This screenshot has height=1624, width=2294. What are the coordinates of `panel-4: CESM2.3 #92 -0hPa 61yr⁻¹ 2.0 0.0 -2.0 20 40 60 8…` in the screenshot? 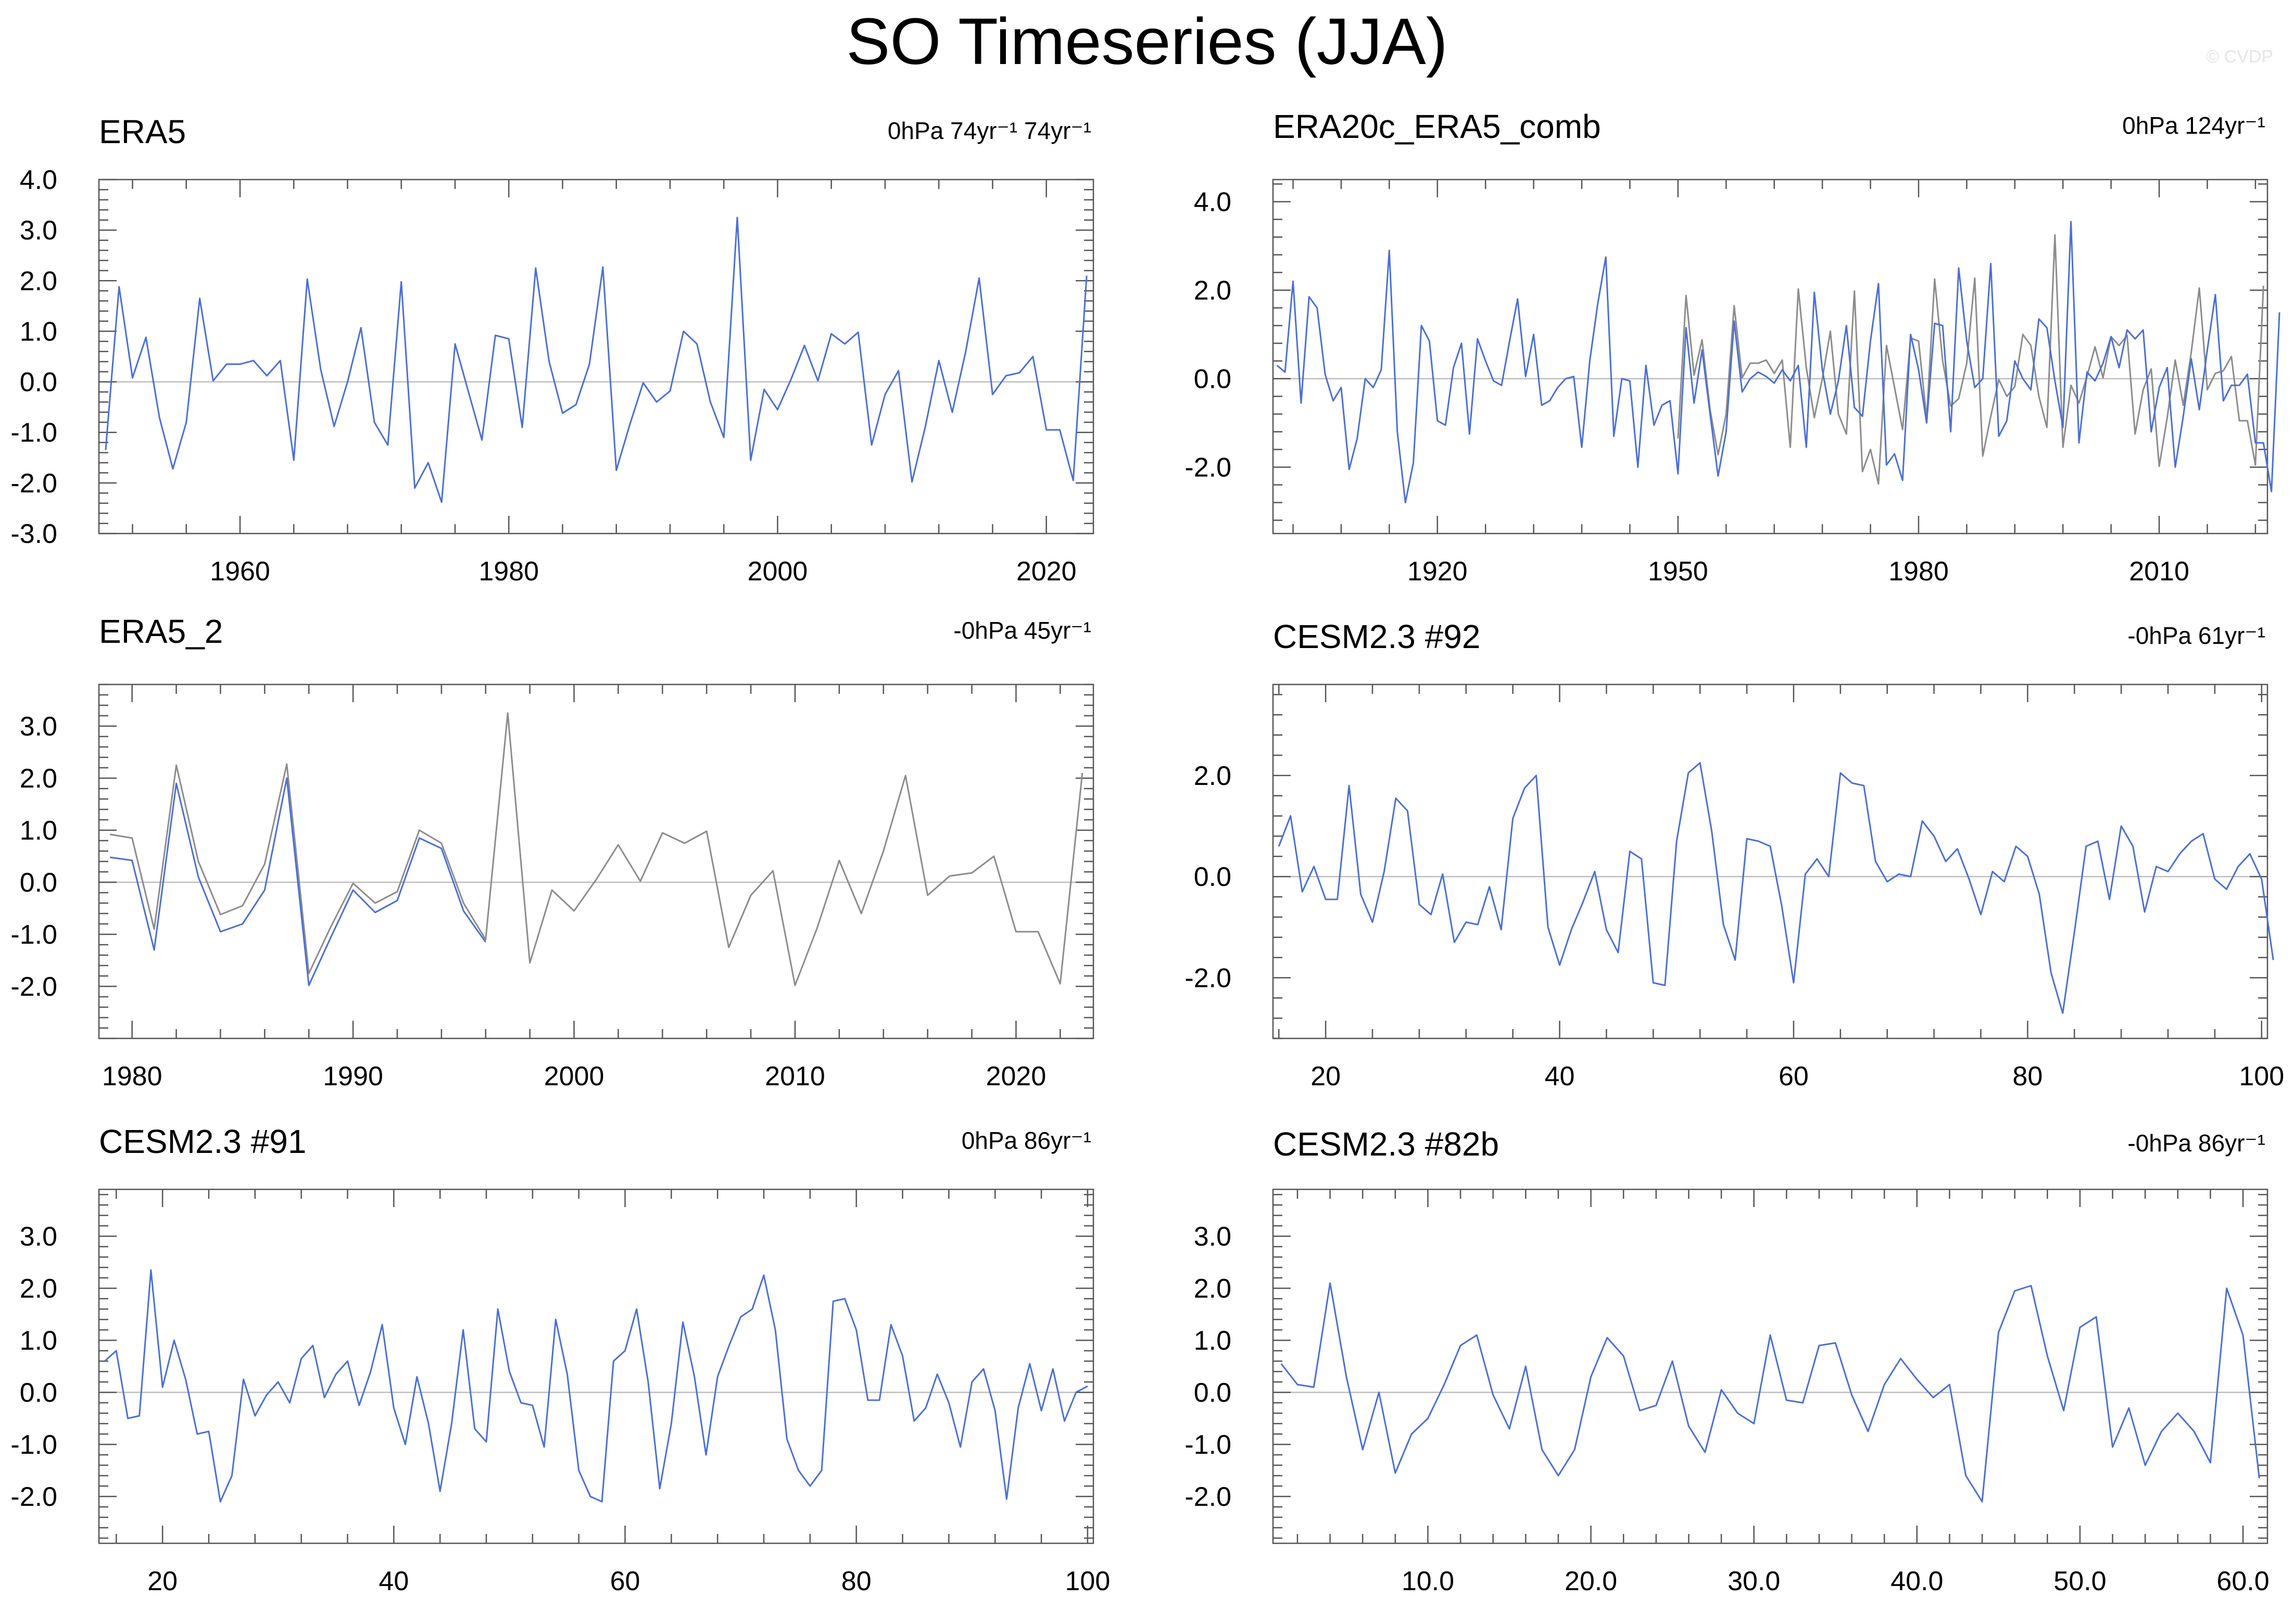 It's located at (1734, 855).